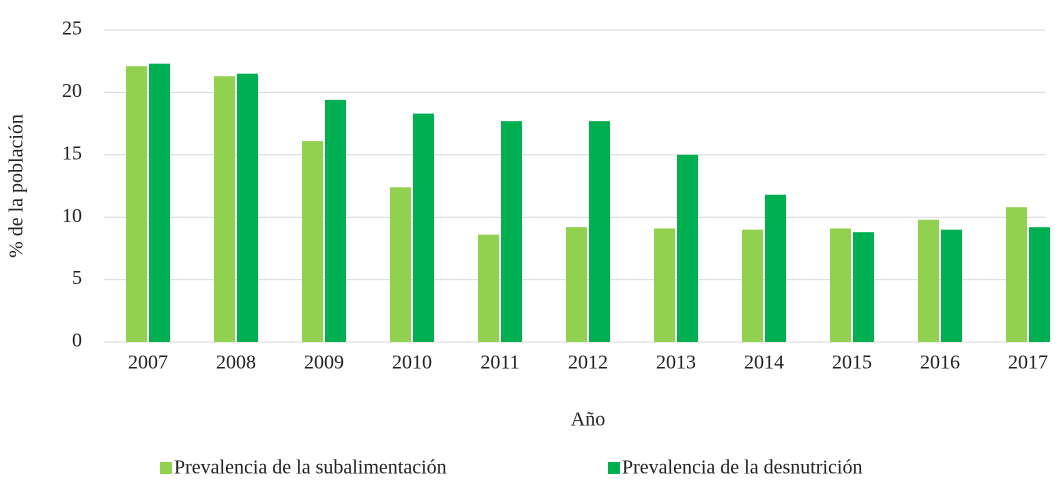  What do you see at coordinates (236, 363) in the screenshot?
I see `x-tick-label: 2008` at bounding box center [236, 363].